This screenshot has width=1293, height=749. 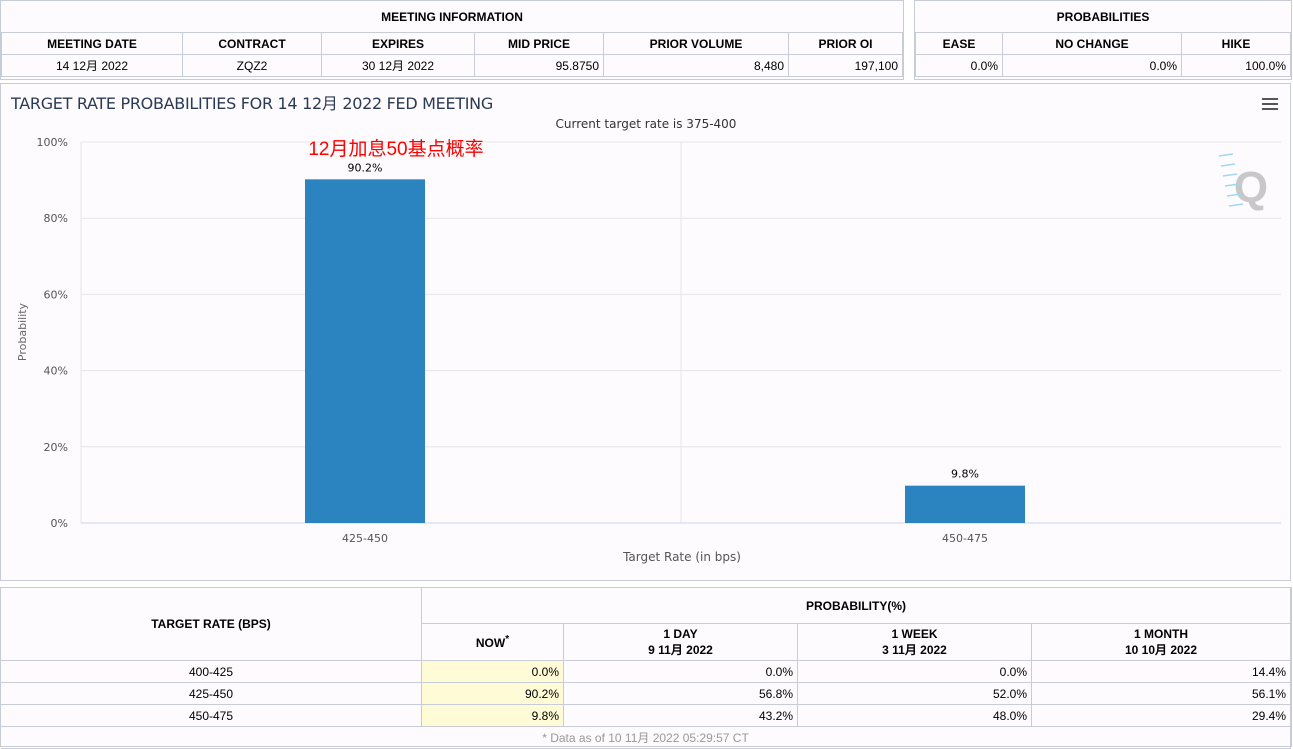 What do you see at coordinates (680, 693) in the screenshot?
I see `probability-cell: 56.8%` at bounding box center [680, 693].